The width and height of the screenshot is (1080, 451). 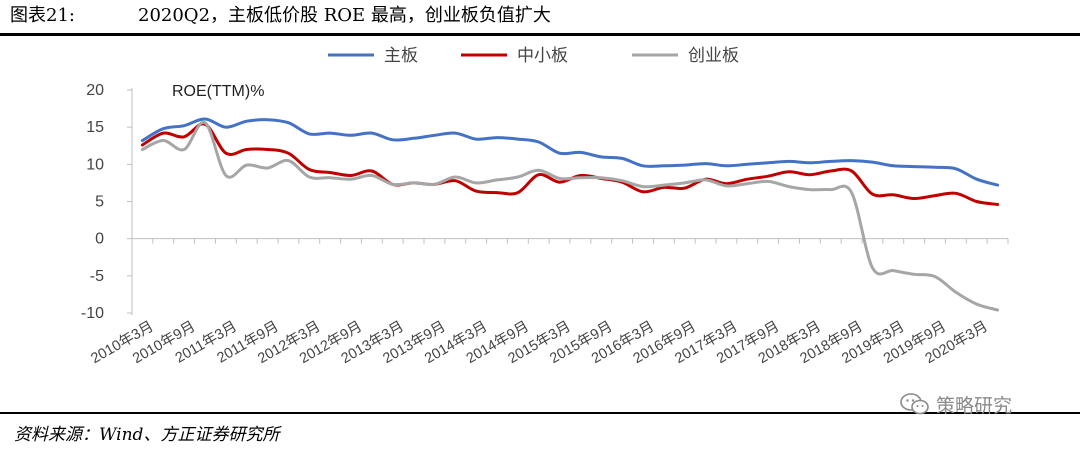 What do you see at coordinates (95, 127) in the screenshot?
I see `y-tick-label: 15` at bounding box center [95, 127].